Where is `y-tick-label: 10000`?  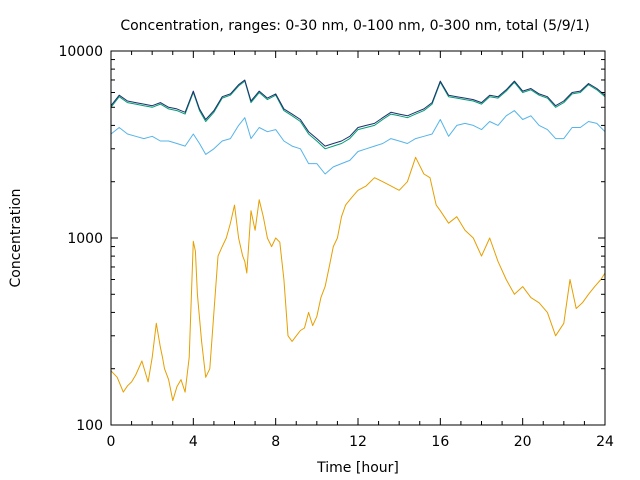
y-tick-label: 10000 is located at coordinates (80, 52).